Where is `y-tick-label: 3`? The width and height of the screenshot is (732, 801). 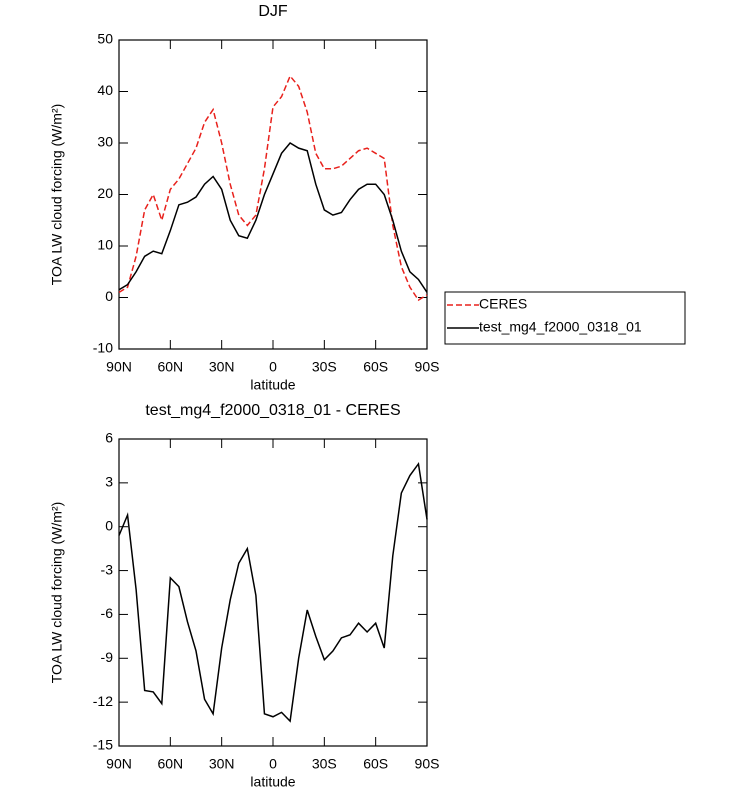 y-tick-label: 3 is located at coordinates (109, 482).